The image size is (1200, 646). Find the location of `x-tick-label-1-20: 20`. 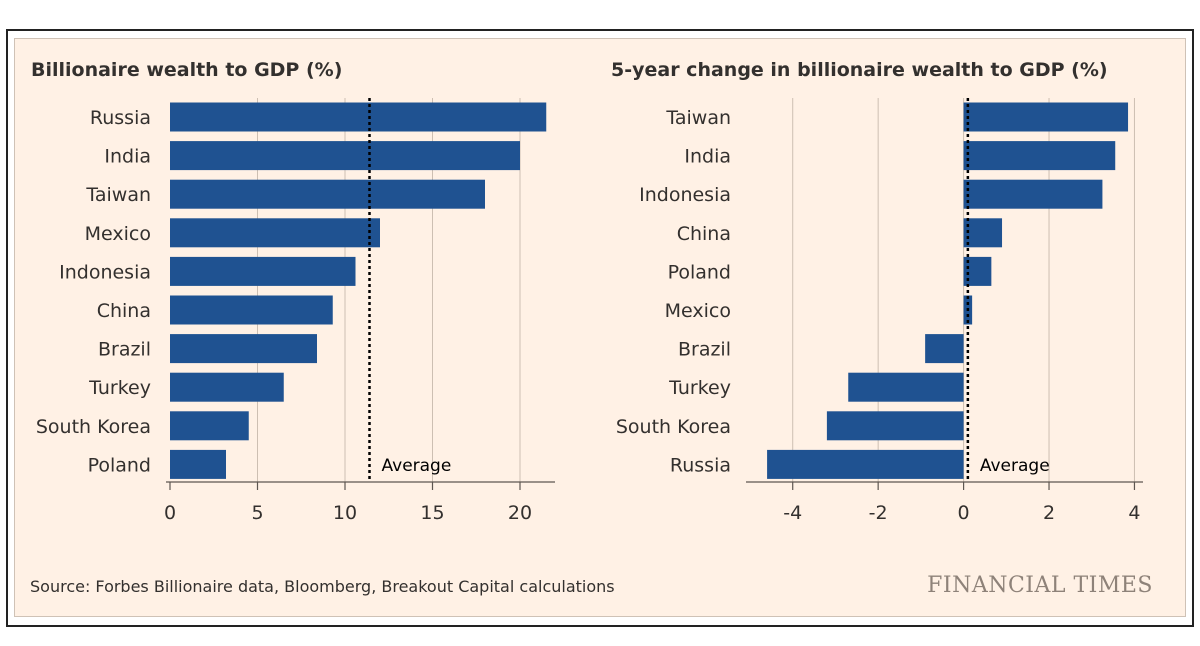

x-tick-label-1-20: 20 is located at coordinates (520, 513).